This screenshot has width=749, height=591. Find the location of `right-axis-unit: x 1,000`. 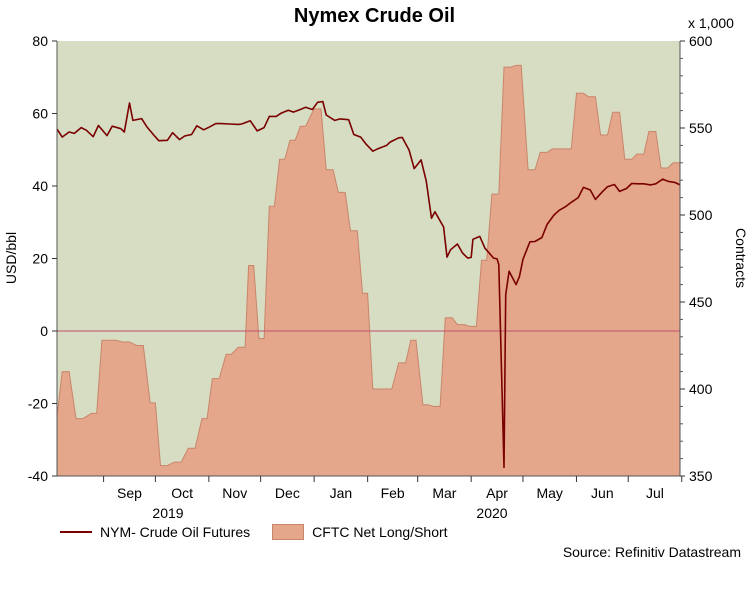

right-axis-unit: x 1,000 is located at coordinates (711, 23).